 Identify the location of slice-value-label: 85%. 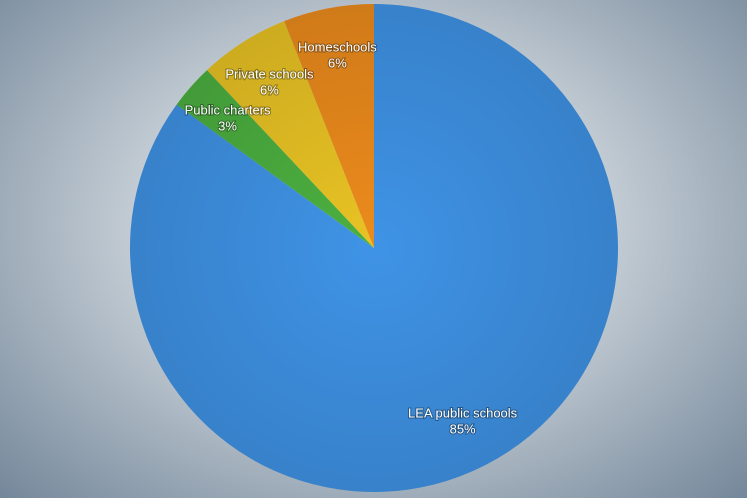
(463, 428).